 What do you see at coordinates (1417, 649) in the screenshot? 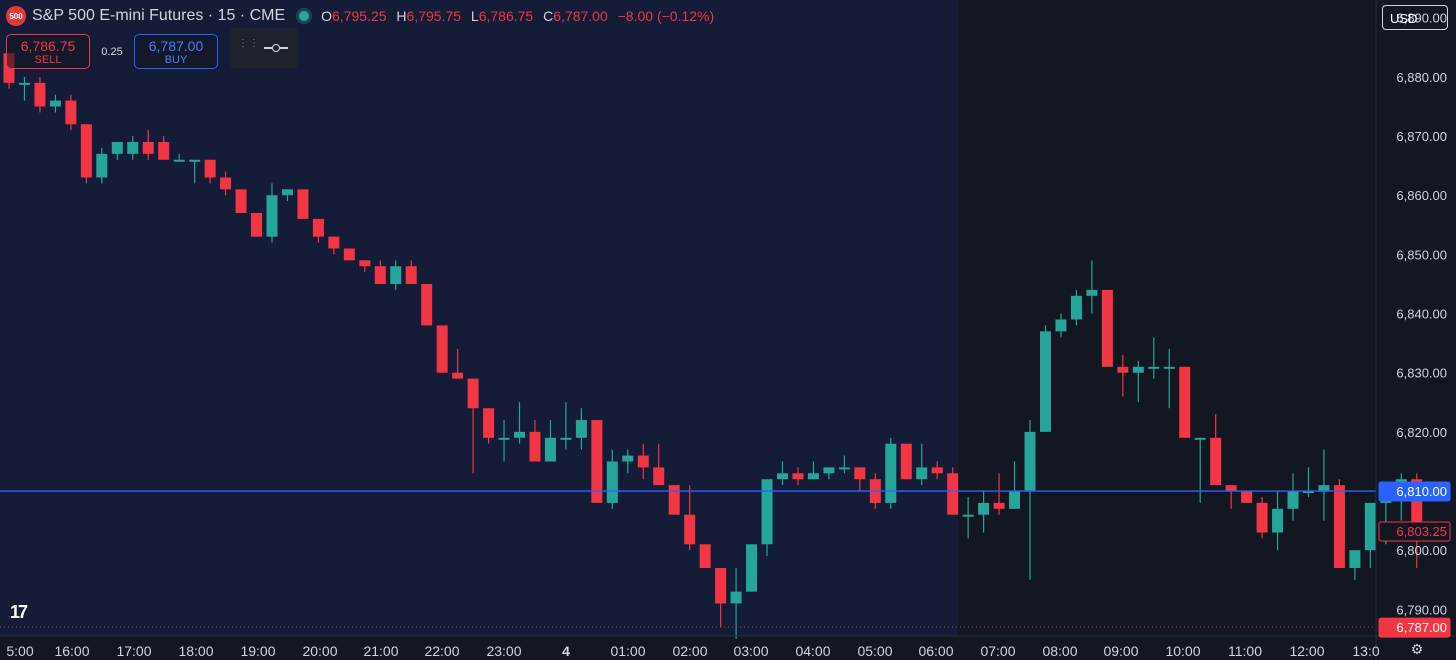
I see `gear-icon: ⚙` at bounding box center [1417, 649].